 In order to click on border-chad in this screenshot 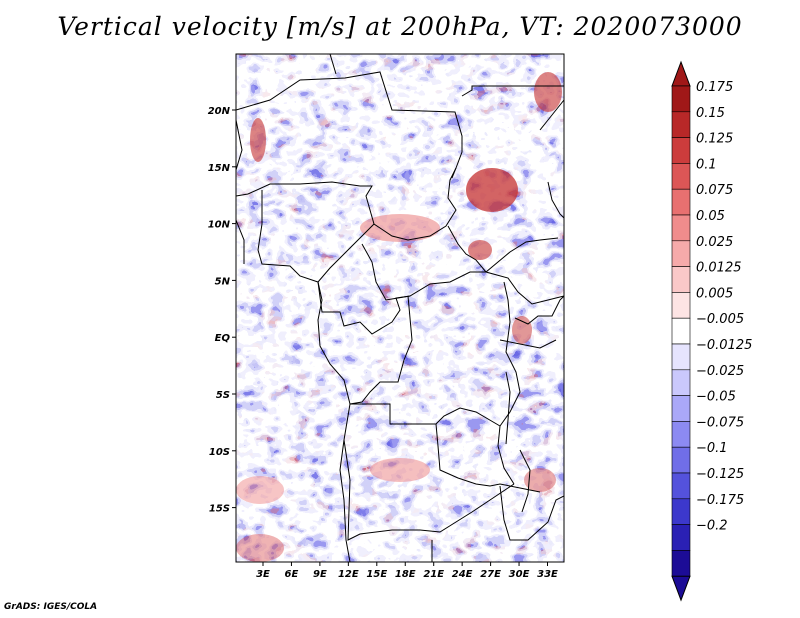, I will do `click(408, 204)`.